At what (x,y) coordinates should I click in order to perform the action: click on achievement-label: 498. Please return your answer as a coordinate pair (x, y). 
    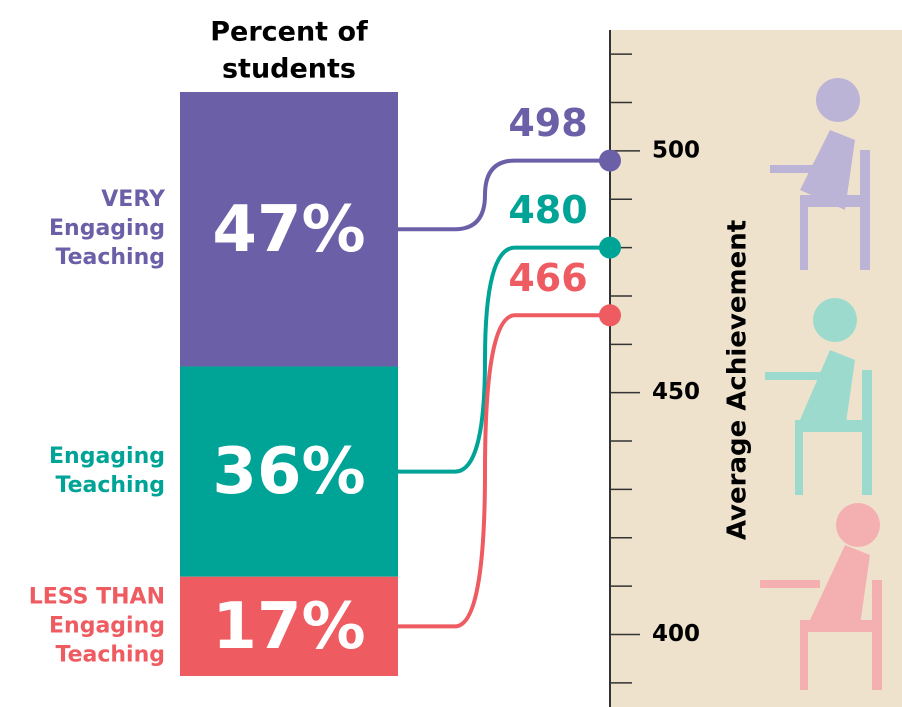
    Looking at the image, I should click on (547, 123).